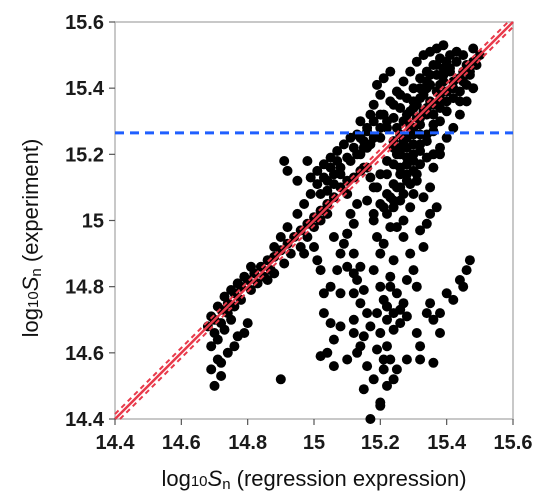 The height and width of the screenshot is (497, 544). I want to click on x-tick-label: 15.4, so click(447, 443).